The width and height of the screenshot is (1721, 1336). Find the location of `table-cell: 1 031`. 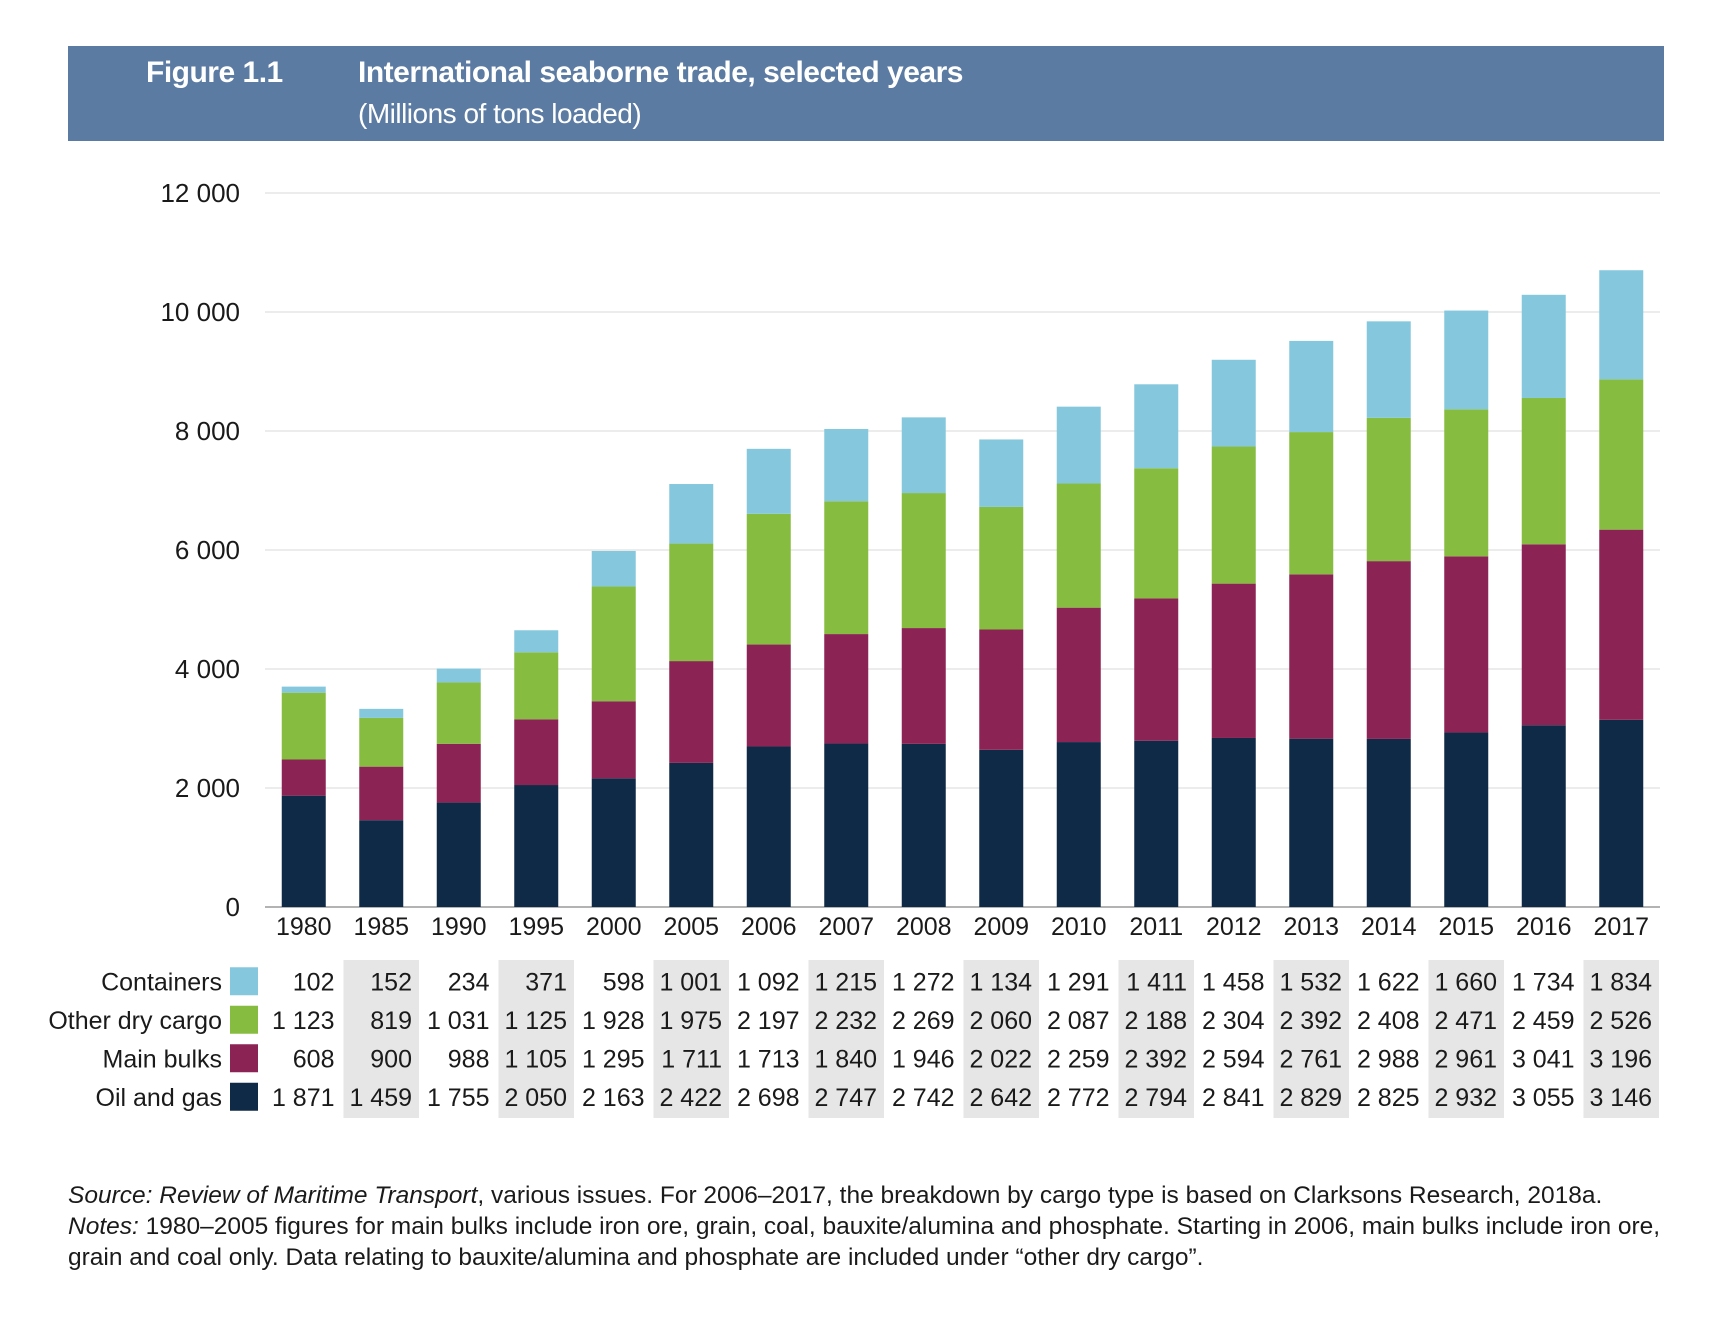

table-cell: 1 031 is located at coordinates (458, 1021).